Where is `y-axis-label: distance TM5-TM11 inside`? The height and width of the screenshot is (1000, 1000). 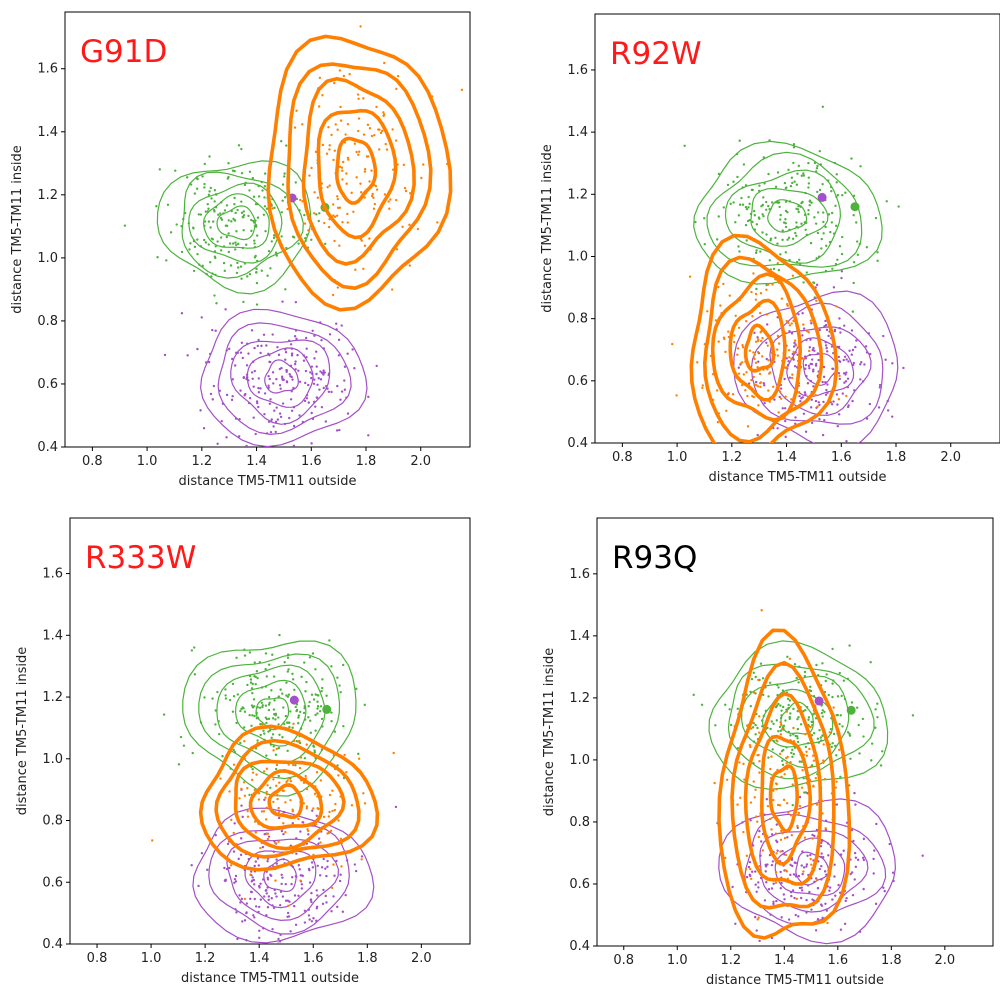
y-axis-label: distance TM5-TM11 inside is located at coordinates (549, 732).